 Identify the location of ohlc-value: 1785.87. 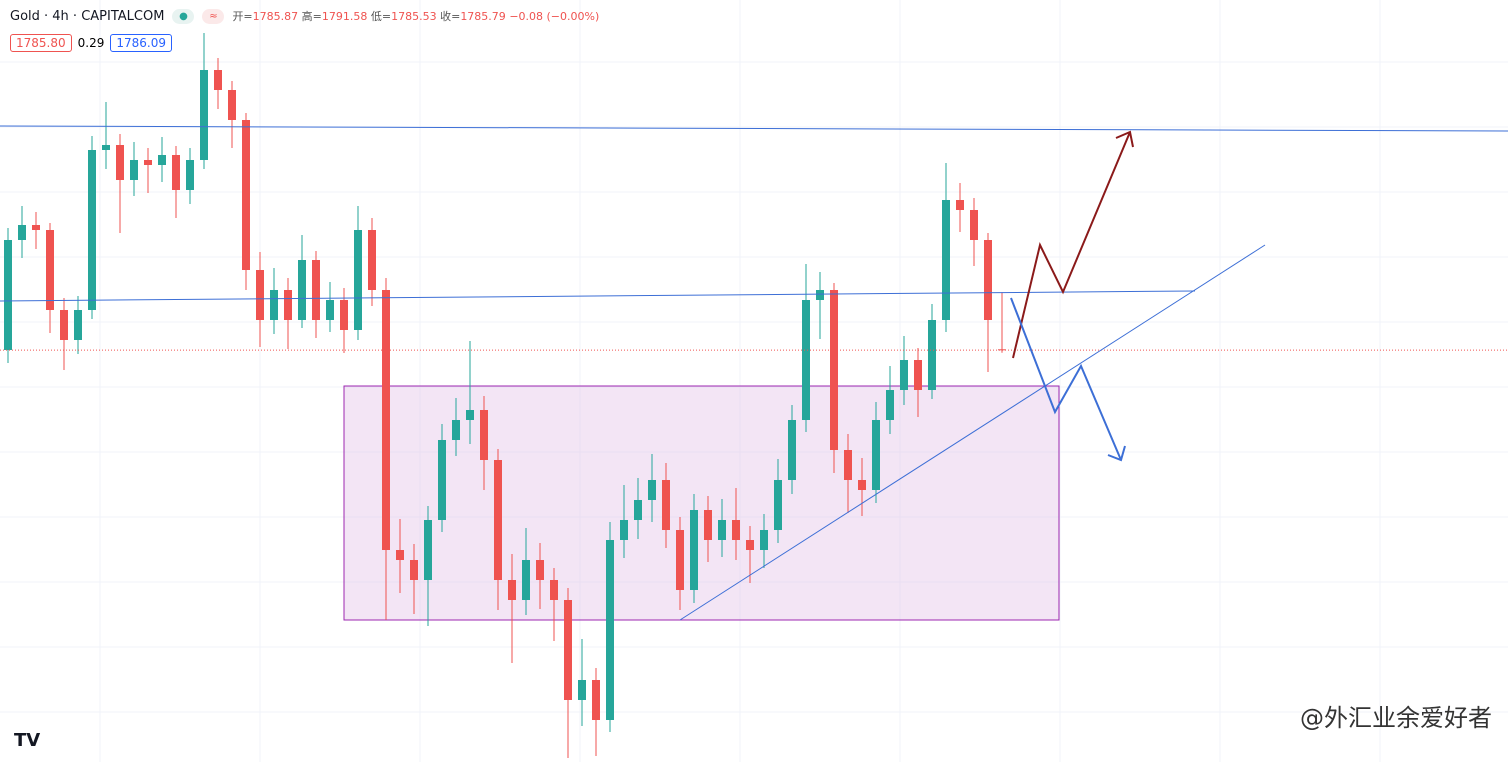
(275, 16).